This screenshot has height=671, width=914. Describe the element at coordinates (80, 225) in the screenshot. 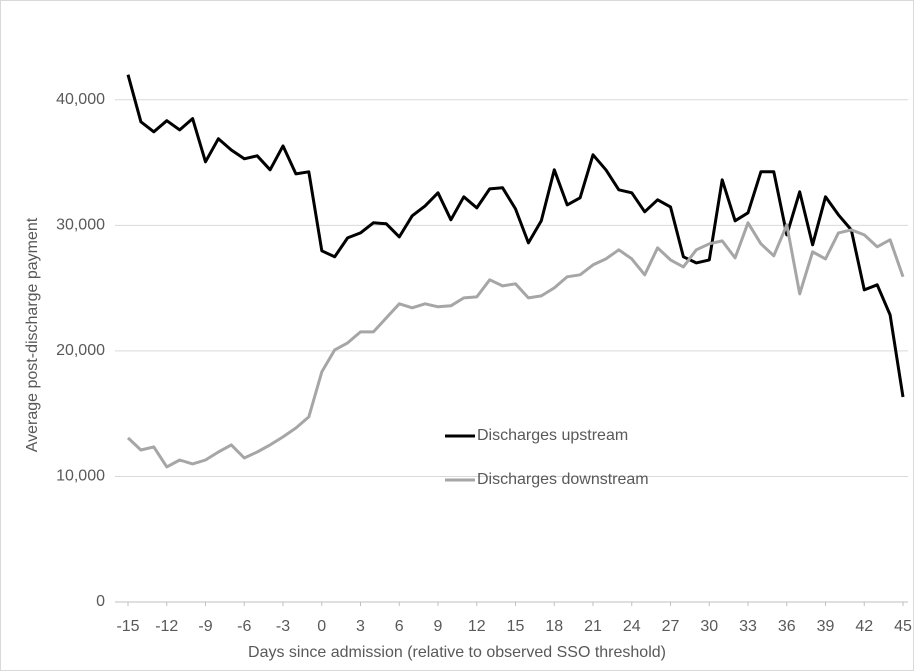

I see `y-tick-label: 30,000` at that location.